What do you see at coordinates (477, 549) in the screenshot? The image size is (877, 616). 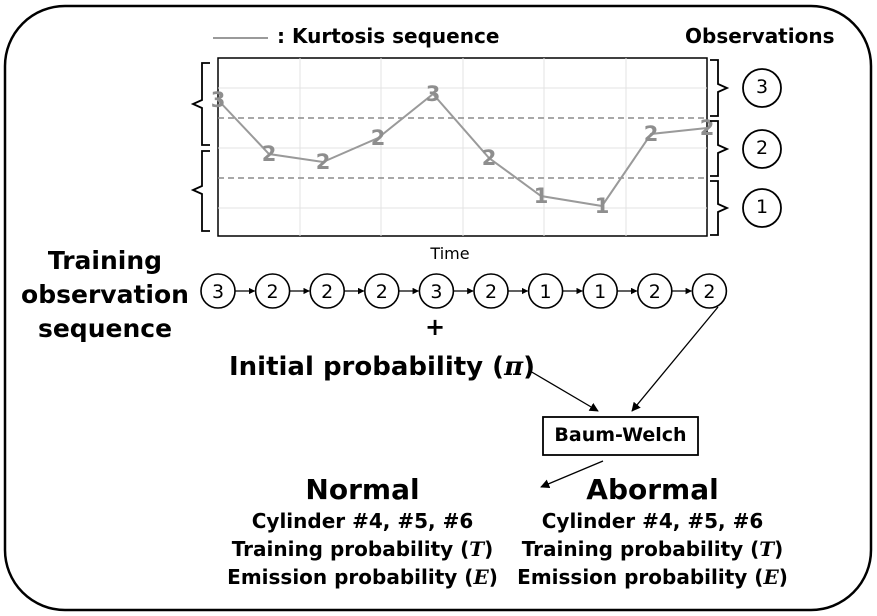 I see `normal-training-symbol: T` at bounding box center [477, 549].